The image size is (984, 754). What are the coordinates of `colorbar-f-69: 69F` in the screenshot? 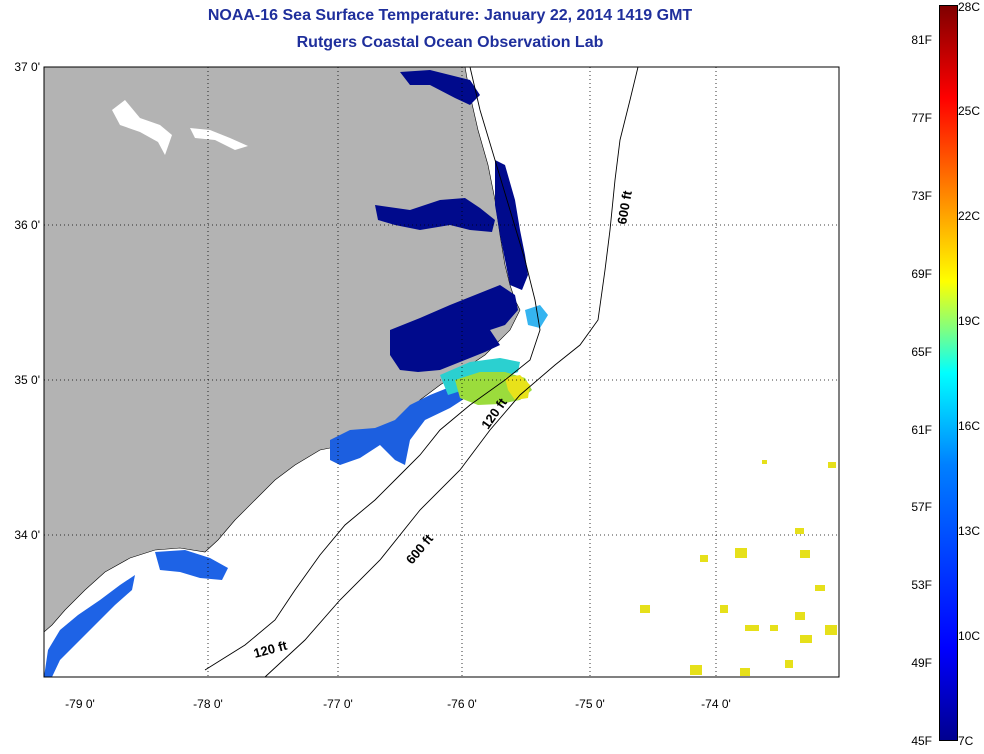 It's located at (921, 274).